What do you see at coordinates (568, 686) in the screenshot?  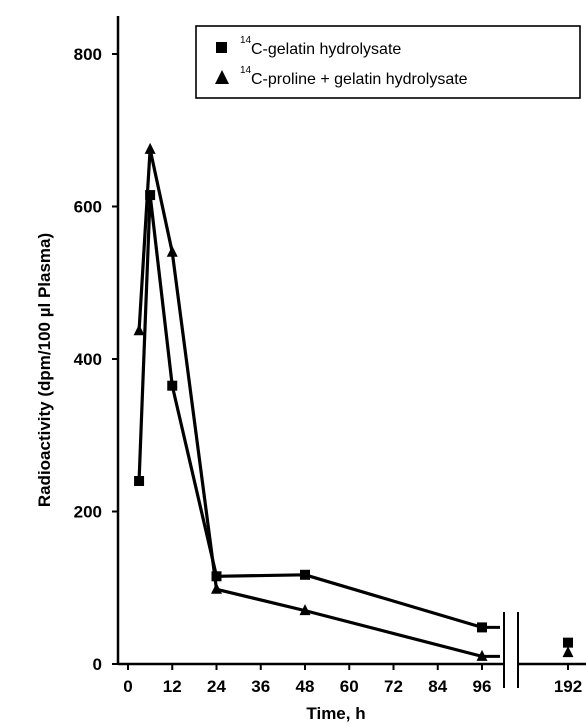 I see `x-tick-label: 192` at bounding box center [568, 686].